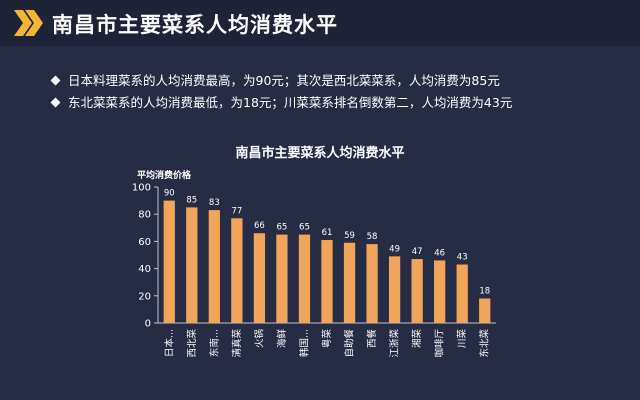 The image size is (640, 400). I want to click on double-chevron-right-icon, so click(28, 23).